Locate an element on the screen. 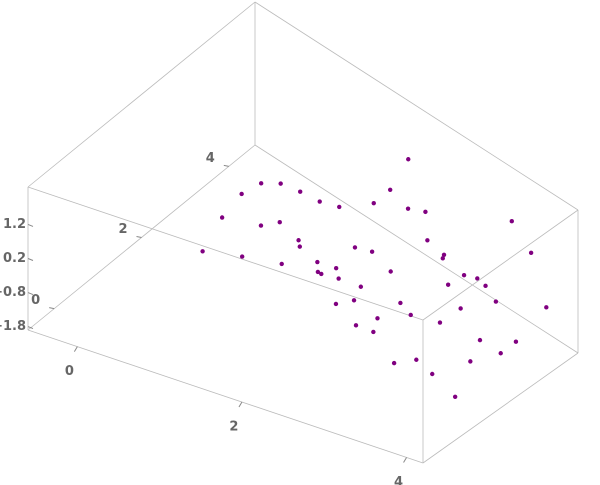 The image size is (600, 485). z-tick-label: −0.8 is located at coordinates (13, 292).